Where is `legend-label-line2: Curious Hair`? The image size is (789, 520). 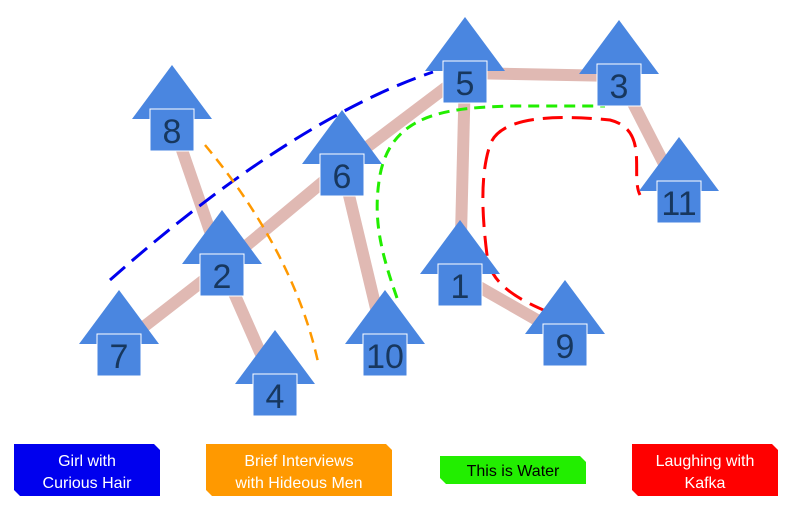 legend-label-line2: Curious Hair is located at coordinates (88, 483).